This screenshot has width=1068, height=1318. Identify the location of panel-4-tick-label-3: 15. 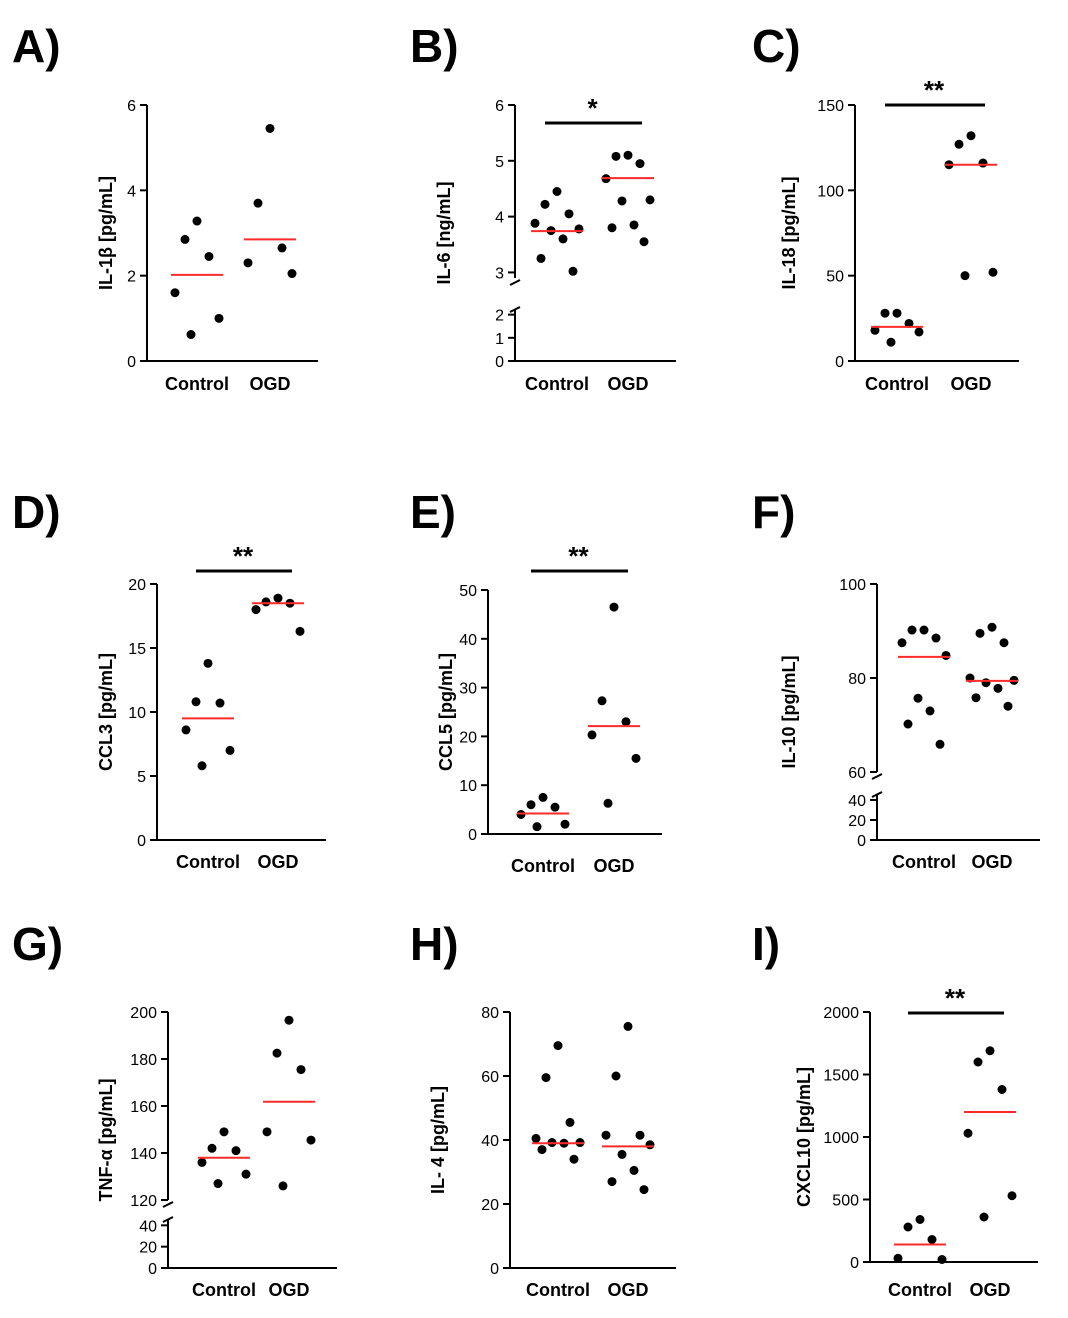
(137, 649).